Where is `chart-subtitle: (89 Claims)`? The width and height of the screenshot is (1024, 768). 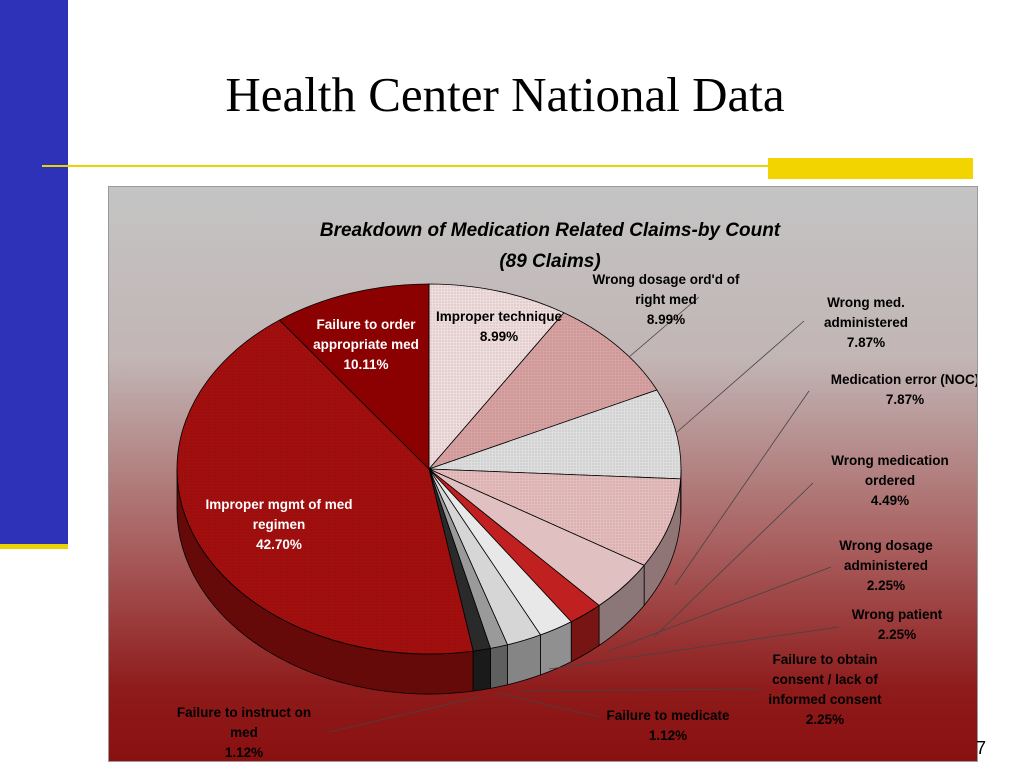 chart-subtitle: (89 Claims) is located at coordinates (549, 261).